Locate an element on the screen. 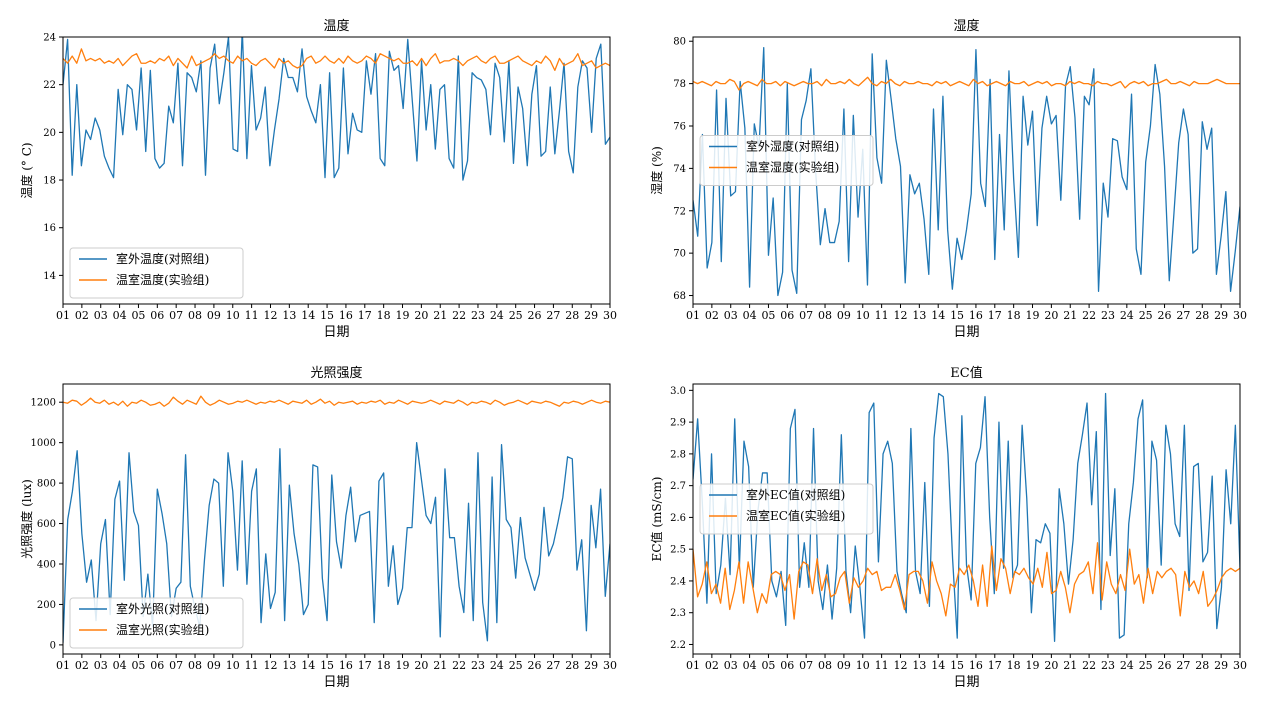  chart-title-light: 光照强度 is located at coordinates (336, 373).